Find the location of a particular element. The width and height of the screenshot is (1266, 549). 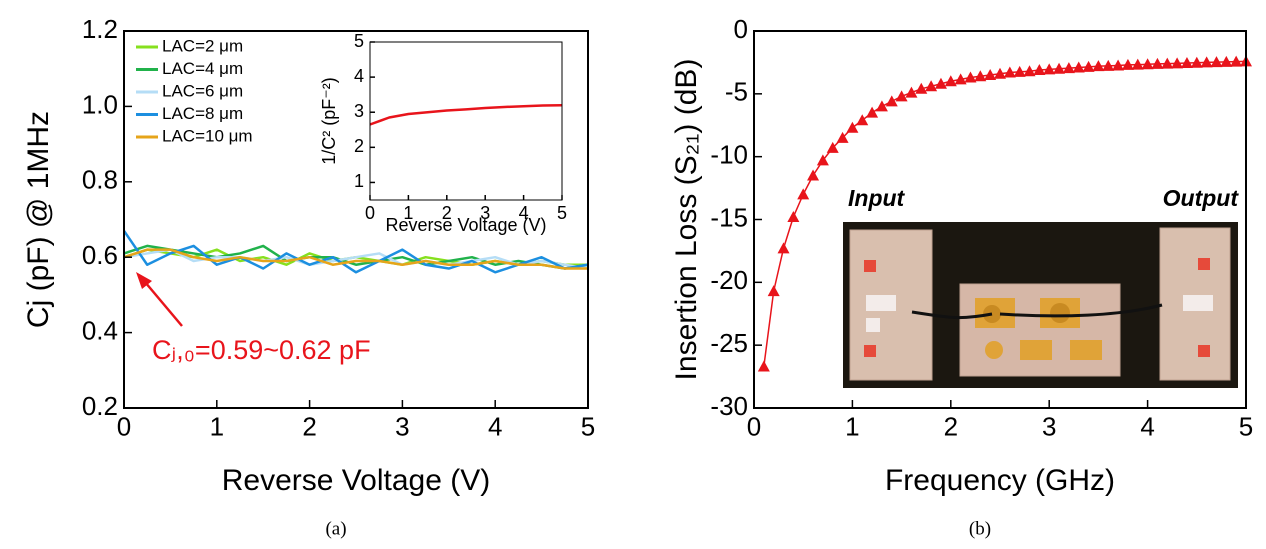

legend-label: LAC=10 μm is located at coordinates (207, 135).